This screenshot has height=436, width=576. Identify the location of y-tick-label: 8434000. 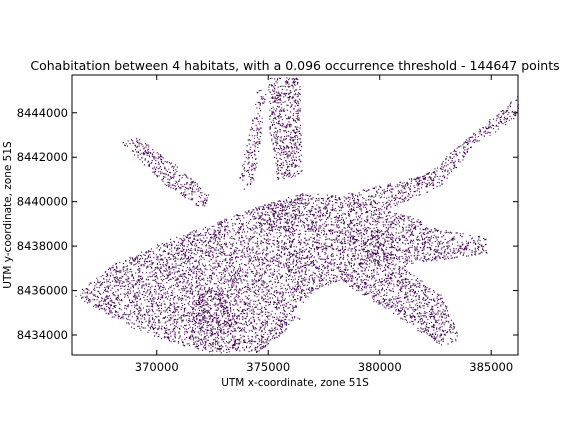
(42, 335).